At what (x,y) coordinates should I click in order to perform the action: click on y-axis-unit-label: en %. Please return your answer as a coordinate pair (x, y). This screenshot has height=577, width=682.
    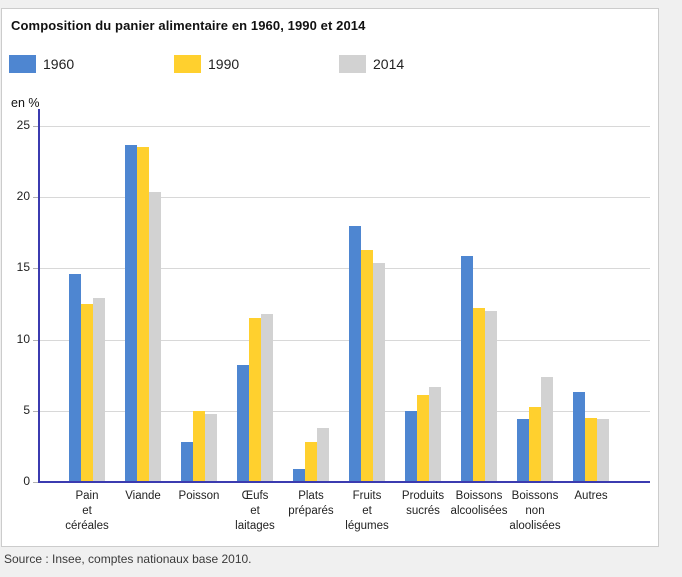
    Looking at the image, I should click on (25, 103).